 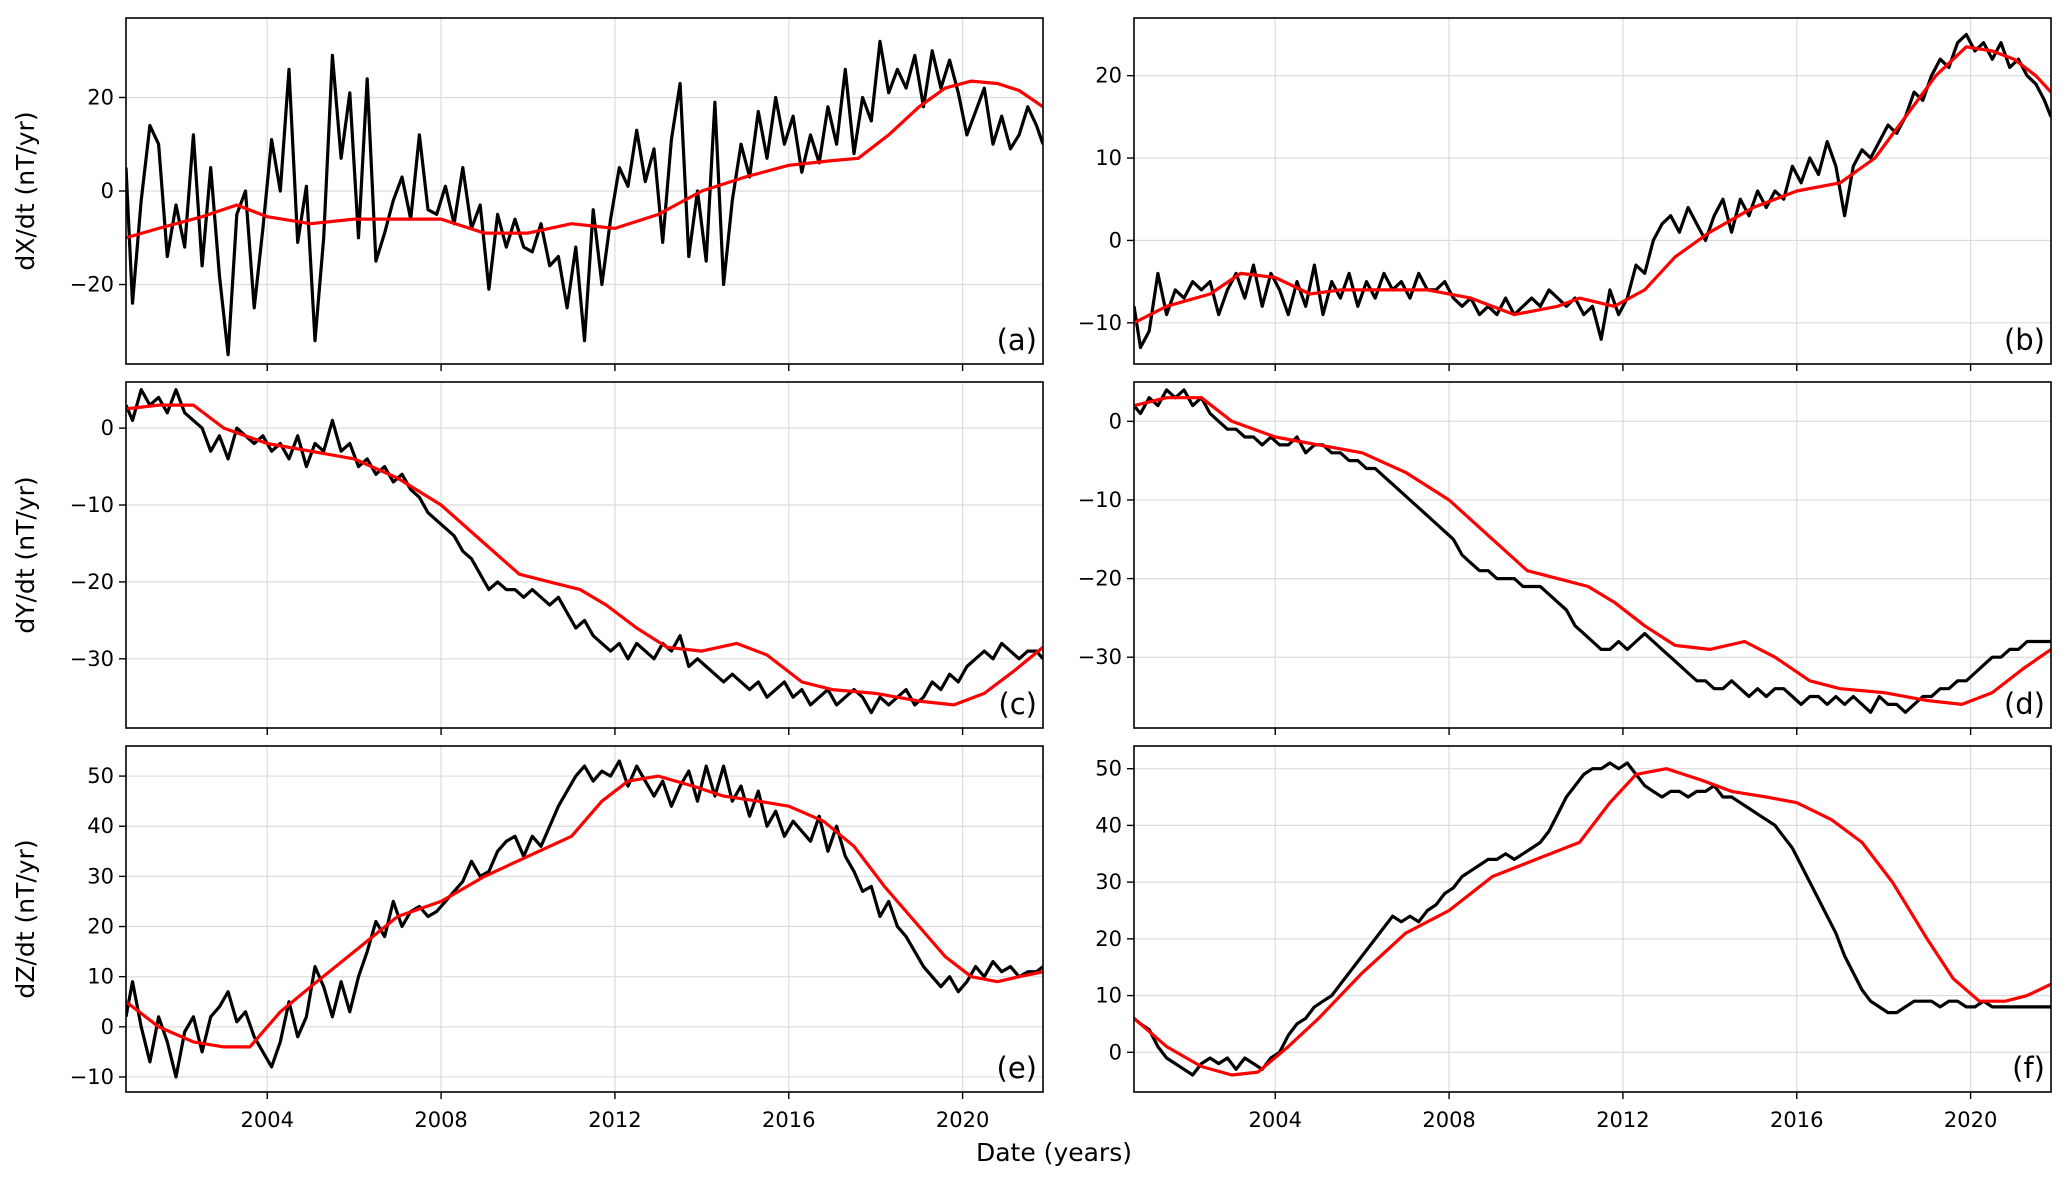 I want to click on y-tick-label-e: 20, so click(x=100, y=927).